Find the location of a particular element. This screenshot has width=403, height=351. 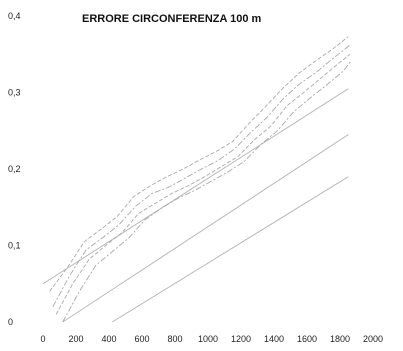

y-tick-labels: 0 0,1 0,2 0,3 0,4 is located at coordinates (14, 169).